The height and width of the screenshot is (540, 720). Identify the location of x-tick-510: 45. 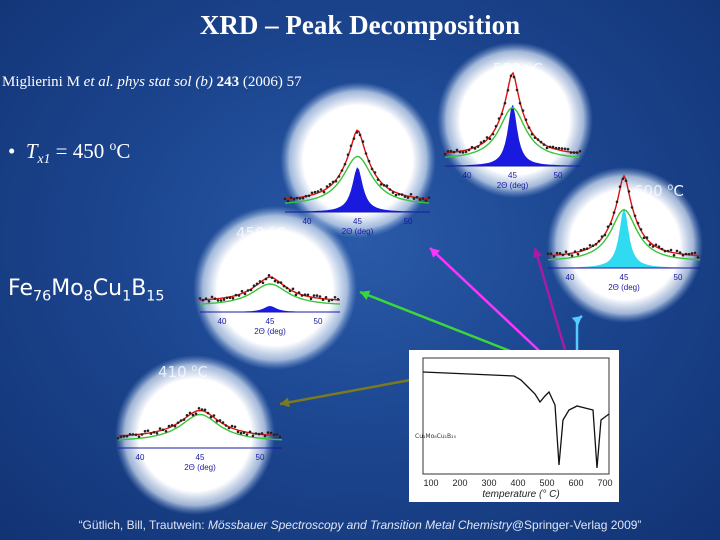
(357, 221).